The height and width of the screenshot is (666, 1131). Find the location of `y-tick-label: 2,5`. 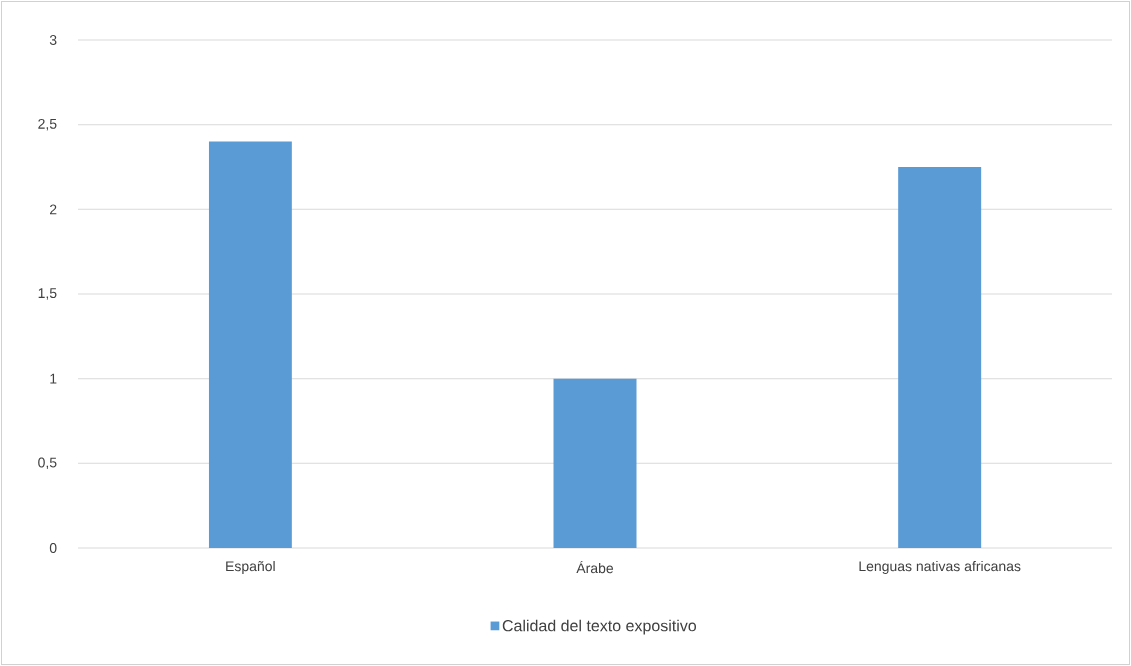

y-tick-label: 2,5 is located at coordinates (47, 124).